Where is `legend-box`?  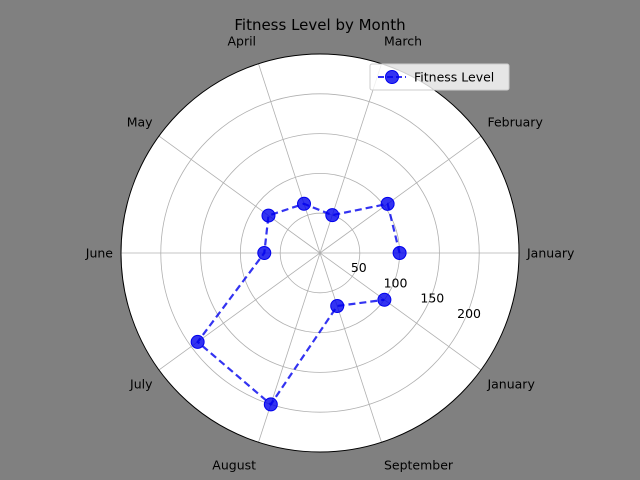 legend-box is located at coordinates (439, 77).